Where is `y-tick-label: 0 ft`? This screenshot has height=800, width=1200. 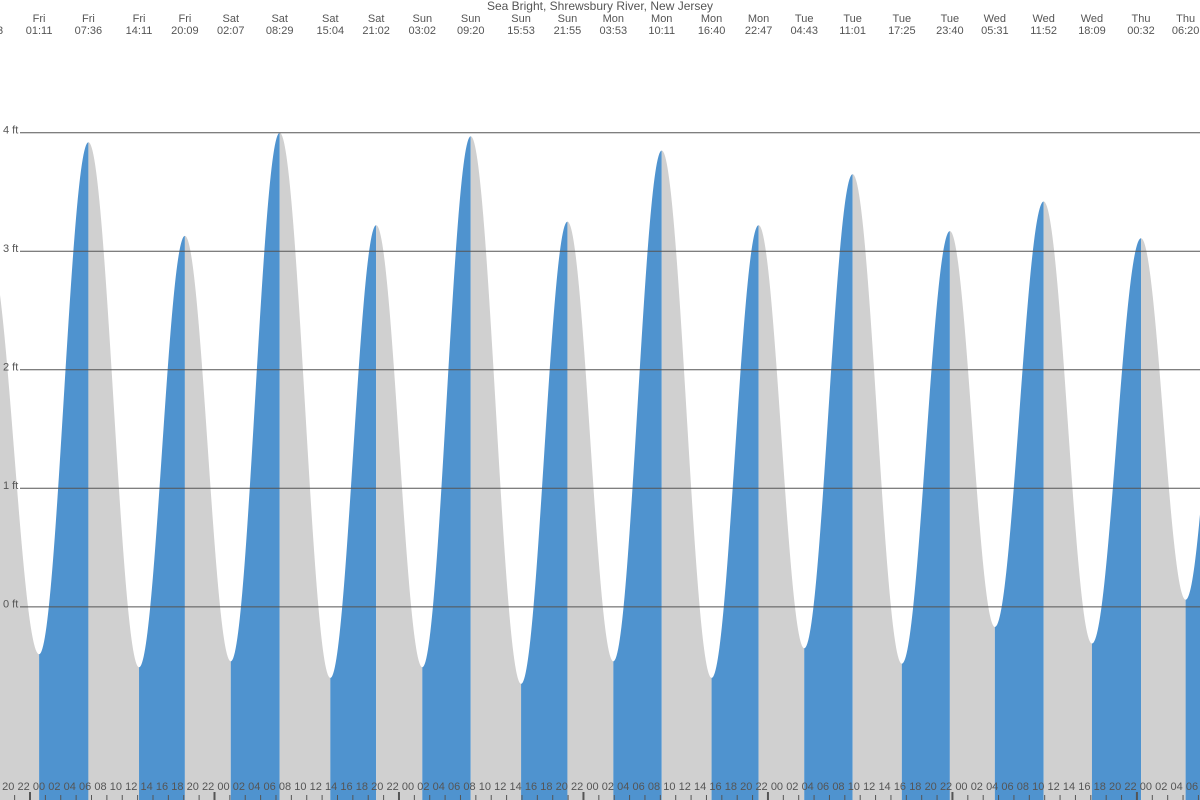
y-tick-label: 0 ft is located at coordinates (10, 605).